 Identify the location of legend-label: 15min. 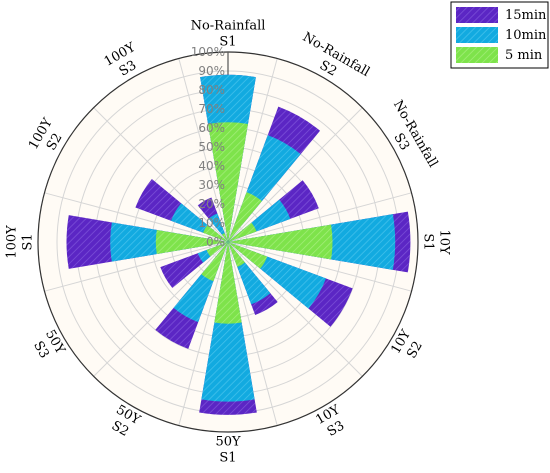
(526, 15).